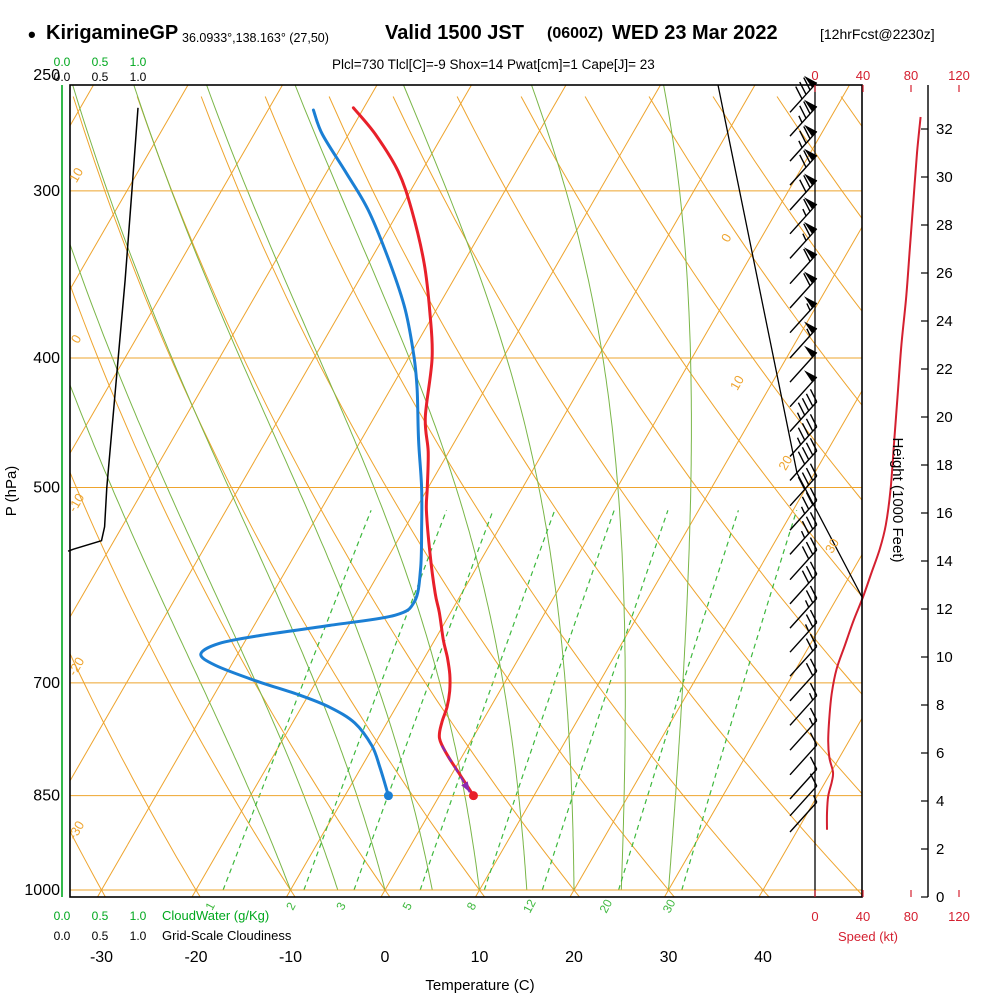  What do you see at coordinates (863, 916) in the screenshot?
I see `speed-tick-bottom-label: 40` at bounding box center [863, 916].